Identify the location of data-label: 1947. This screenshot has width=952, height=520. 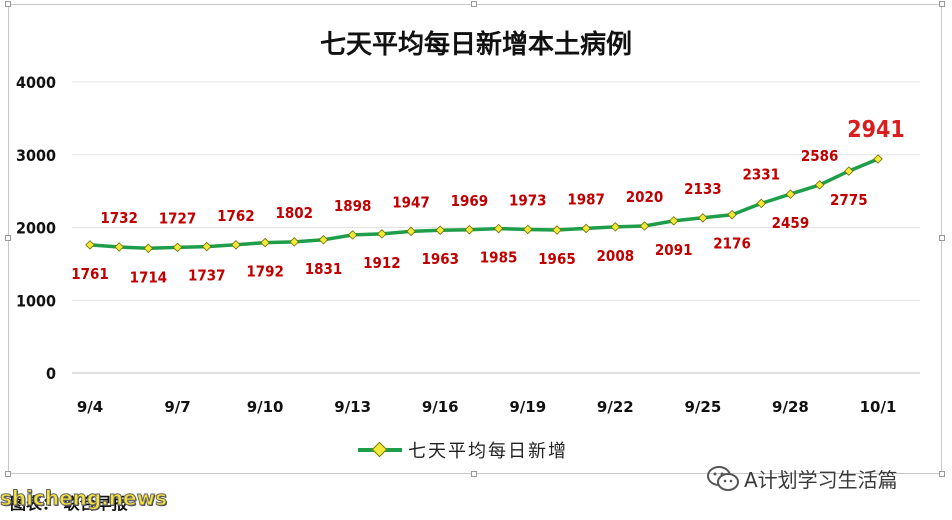
(411, 202).